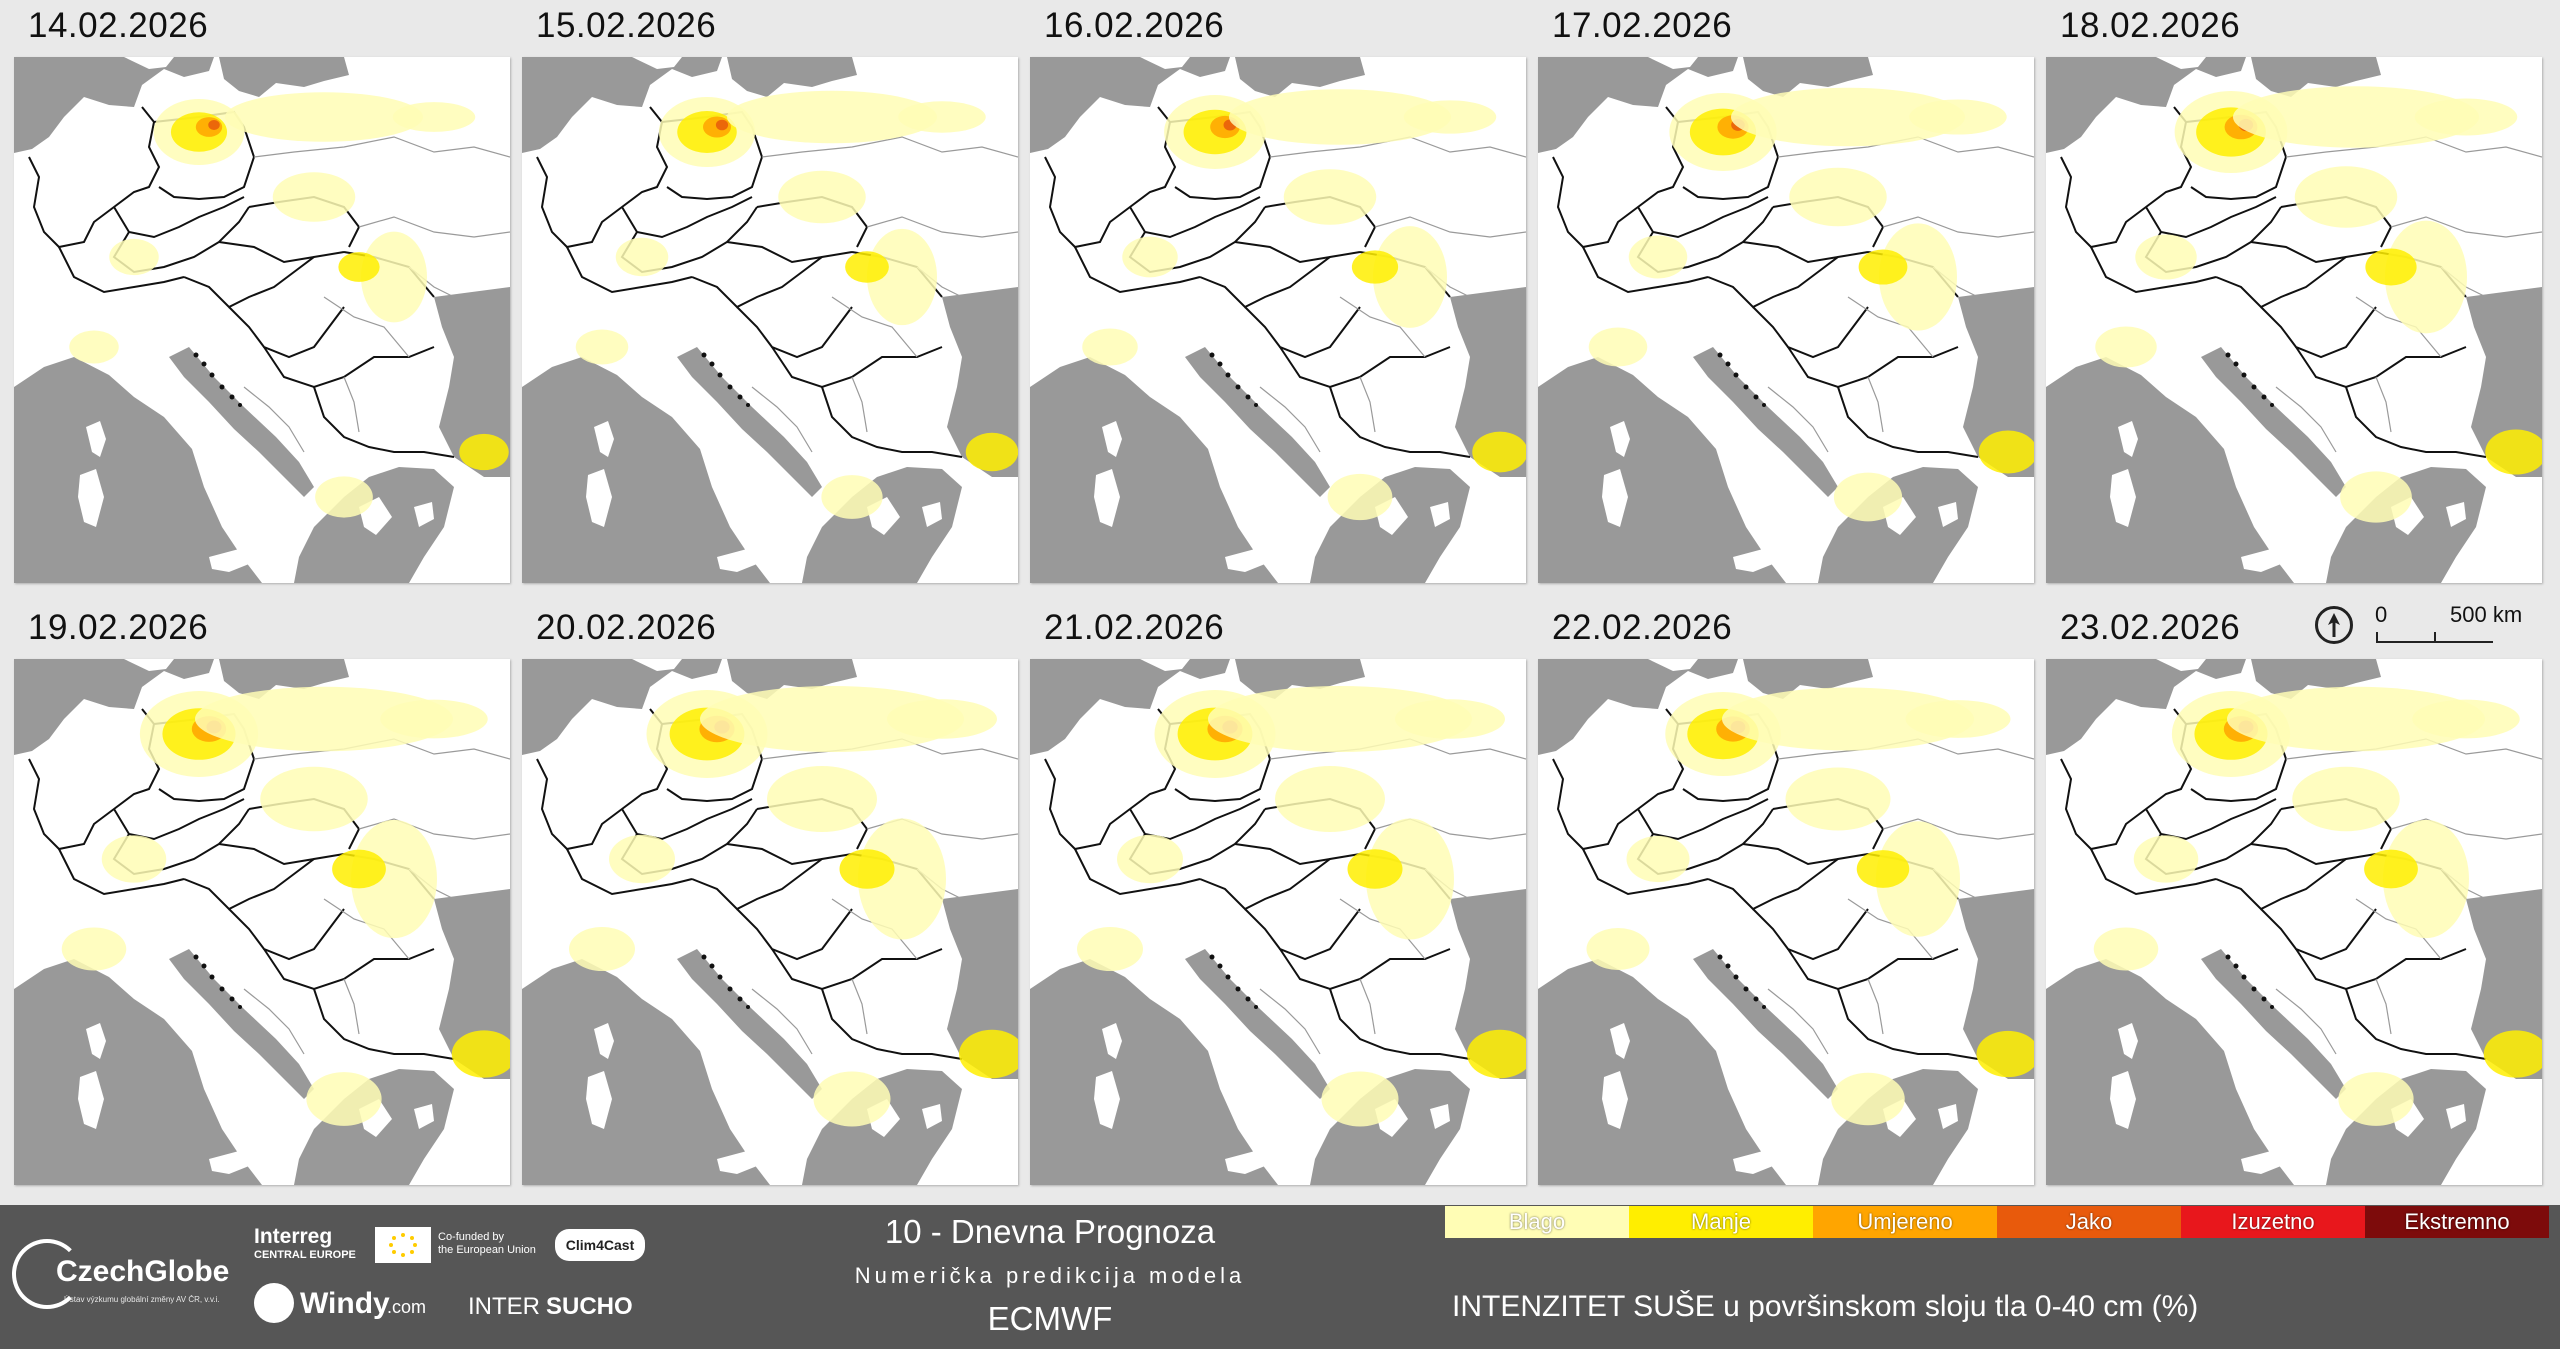 This screenshot has width=2560, height=1349. Describe the element at coordinates (1050, 1231) in the screenshot. I see `forecast-title: 10 - Dnevna Prognoza` at that location.